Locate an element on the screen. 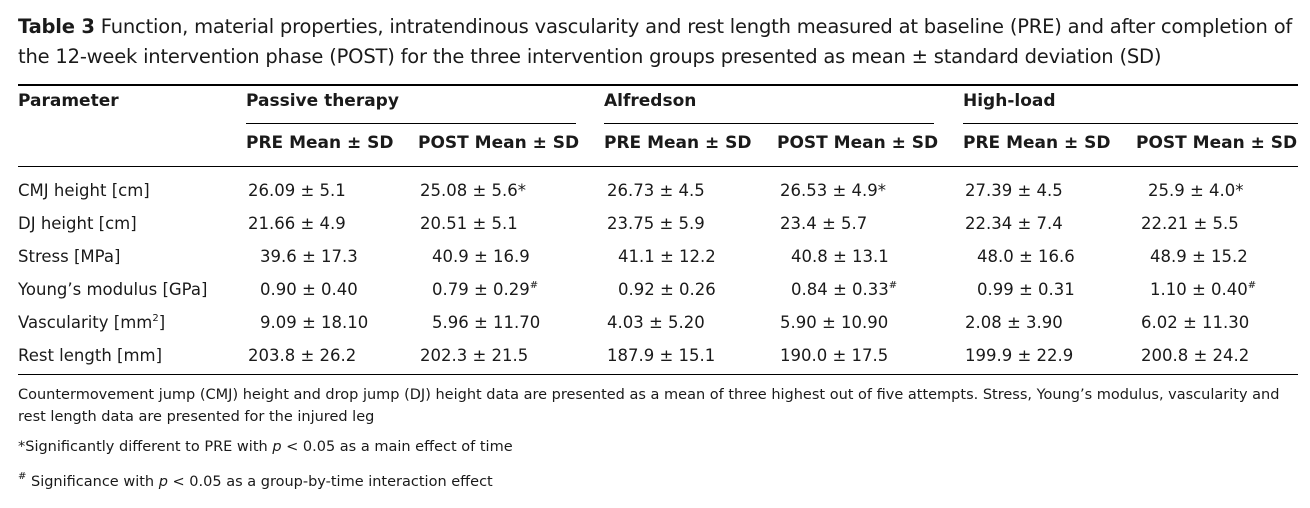 This screenshot has height=508, width=1310. table-cell: 187.9 ± 15.1 is located at coordinates (661, 355).